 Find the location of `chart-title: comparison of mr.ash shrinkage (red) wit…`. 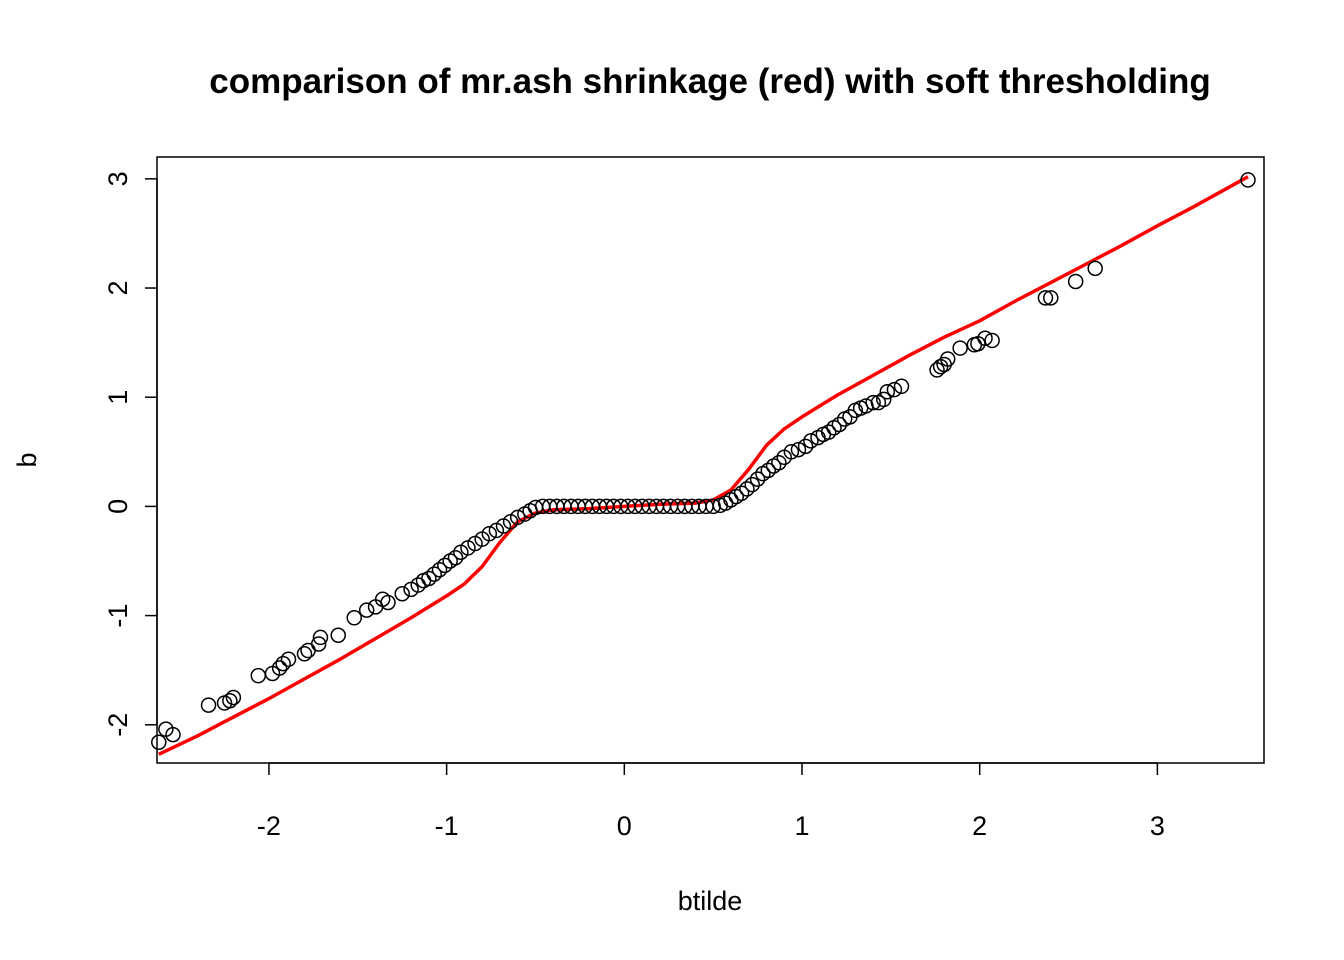

chart-title: comparison of mr.ash shrinkage (red) wit… is located at coordinates (710, 81).